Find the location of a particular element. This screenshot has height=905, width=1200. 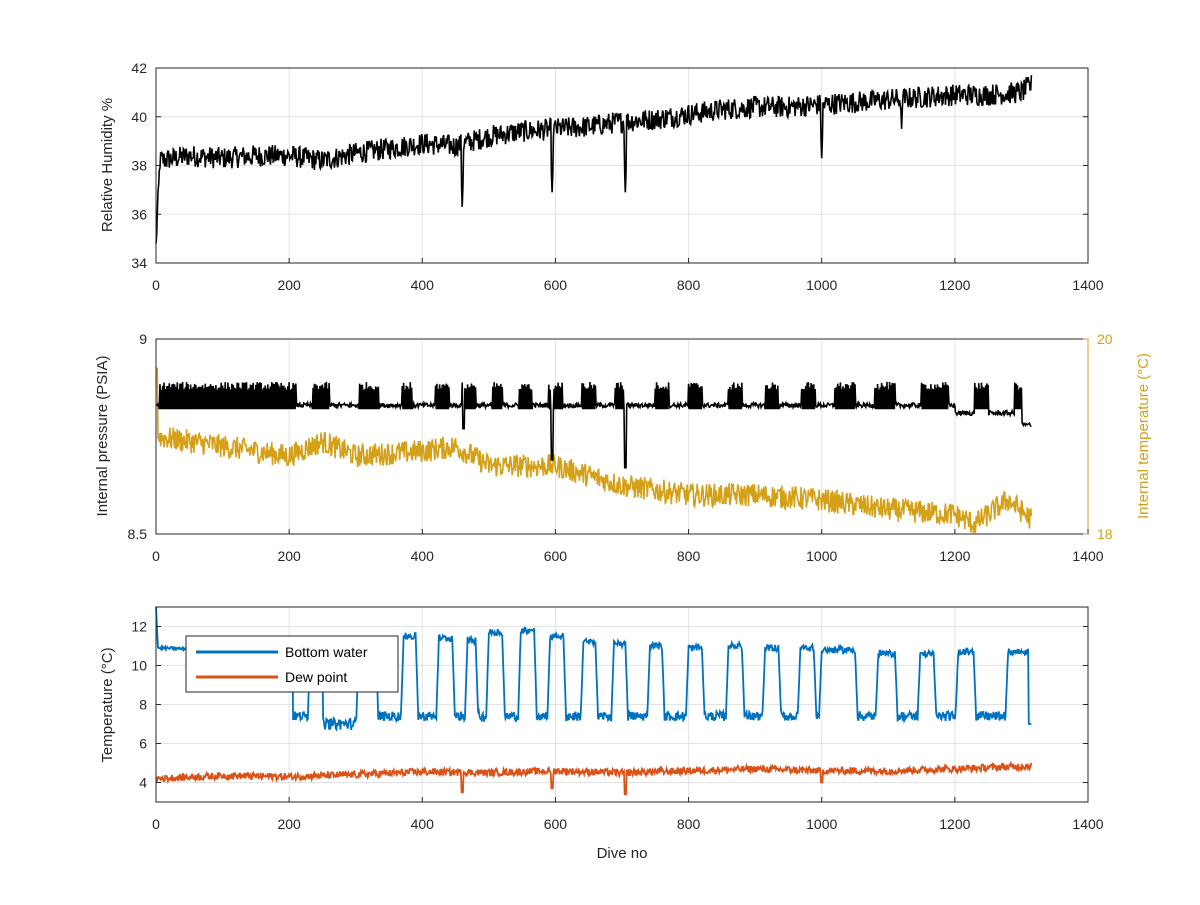

y2-tick-label: 20 is located at coordinates (1105, 339).